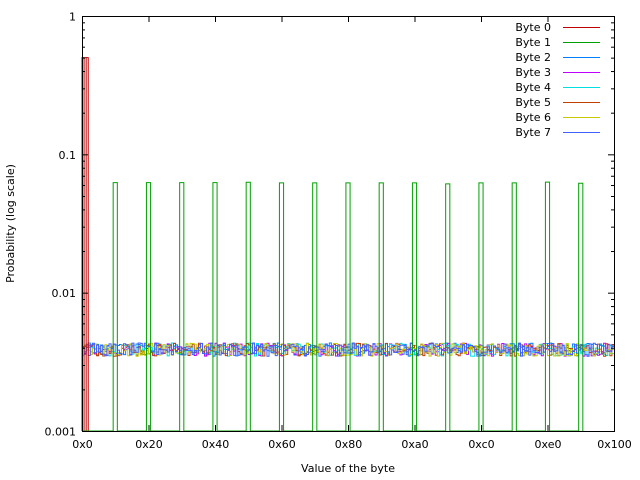  I want to click on x-tick-label: 0x80, so click(349, 444).